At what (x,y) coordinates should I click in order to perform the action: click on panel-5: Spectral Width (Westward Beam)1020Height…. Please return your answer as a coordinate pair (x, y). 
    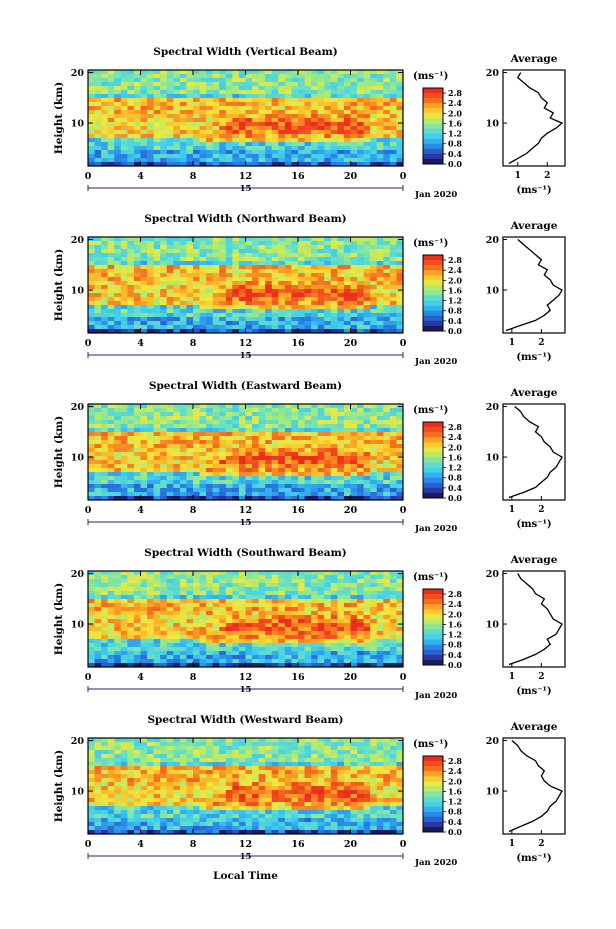
    Looking at the image, I should click on (309, 791).